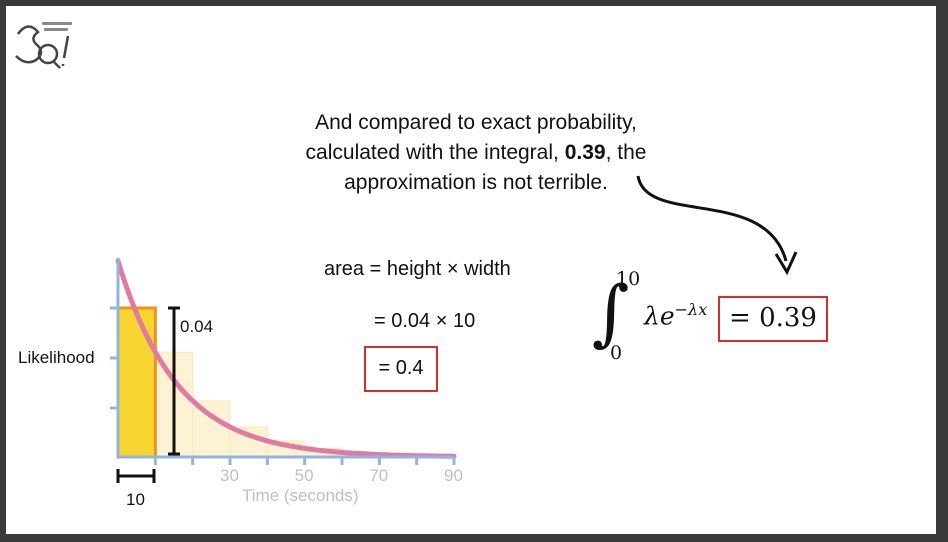 This screenshot has height=542, width=948. What do you see at coordinates (135, 499) in the screenshot?
I see `width-label: 10` at bounding box center [135, 499].